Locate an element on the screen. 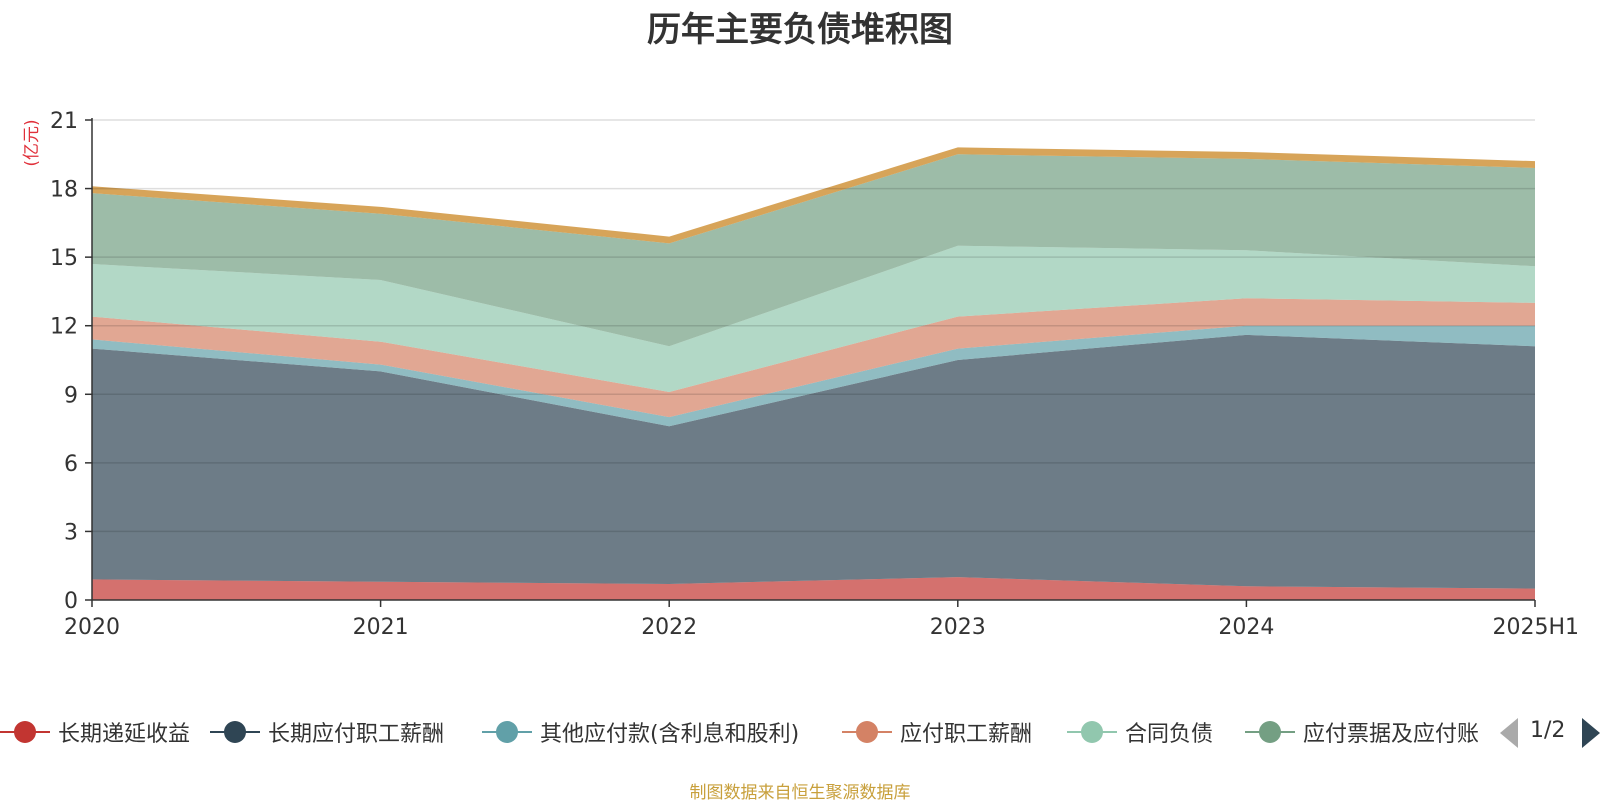 The image size is (1600, 803). y-tick-label-9: 9 is located at coordinates (71, 395).